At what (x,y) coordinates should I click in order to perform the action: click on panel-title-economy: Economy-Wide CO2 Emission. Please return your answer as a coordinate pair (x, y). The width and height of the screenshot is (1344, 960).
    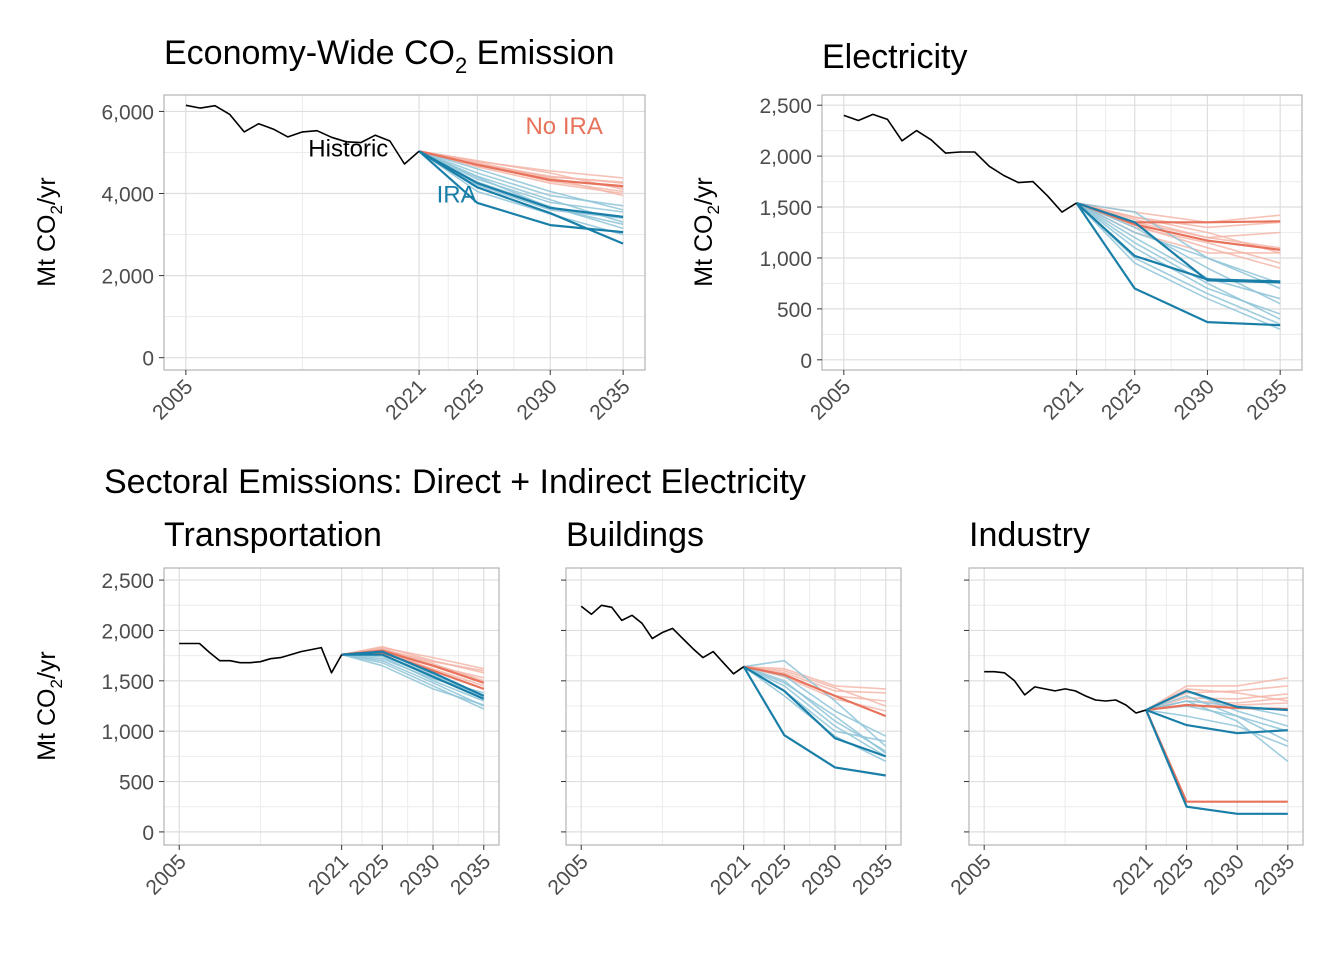
    Looking at the image, I should click on (389, 56).